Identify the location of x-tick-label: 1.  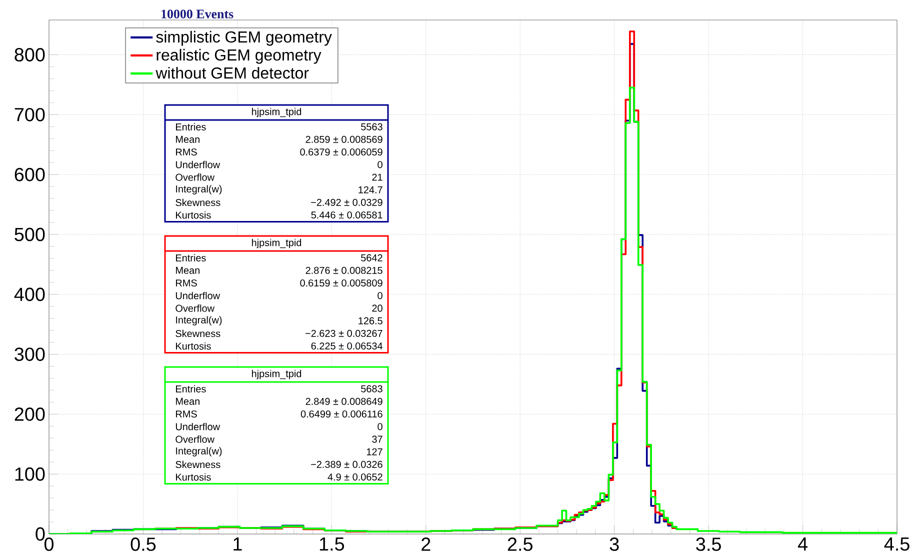
(238, 544).